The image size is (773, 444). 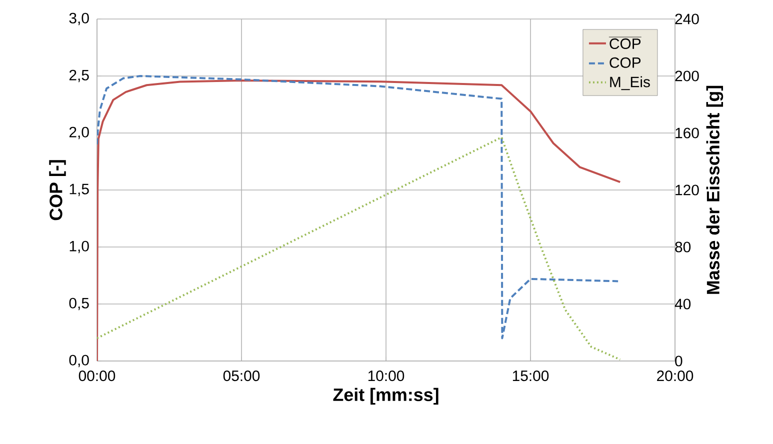 What do you see at coordinates (687, 19) in the screenshot?
I see `y2-tick-label: 240` at bounding box center [687, 19].